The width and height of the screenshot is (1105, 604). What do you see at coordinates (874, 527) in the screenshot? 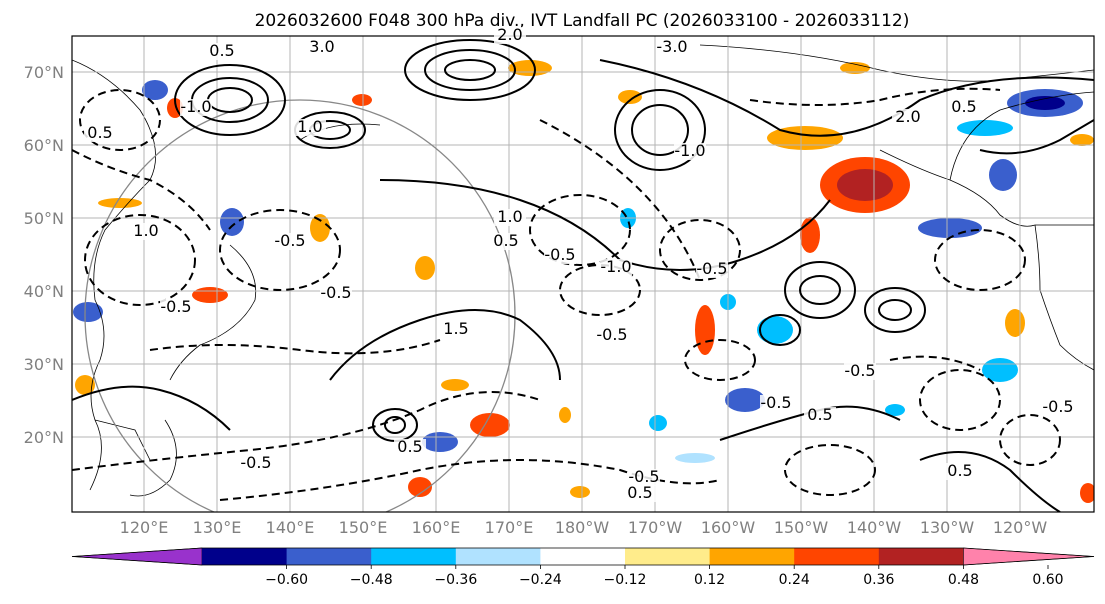
I see `longitude-label: 140°W` at bounding box center [874, 527].